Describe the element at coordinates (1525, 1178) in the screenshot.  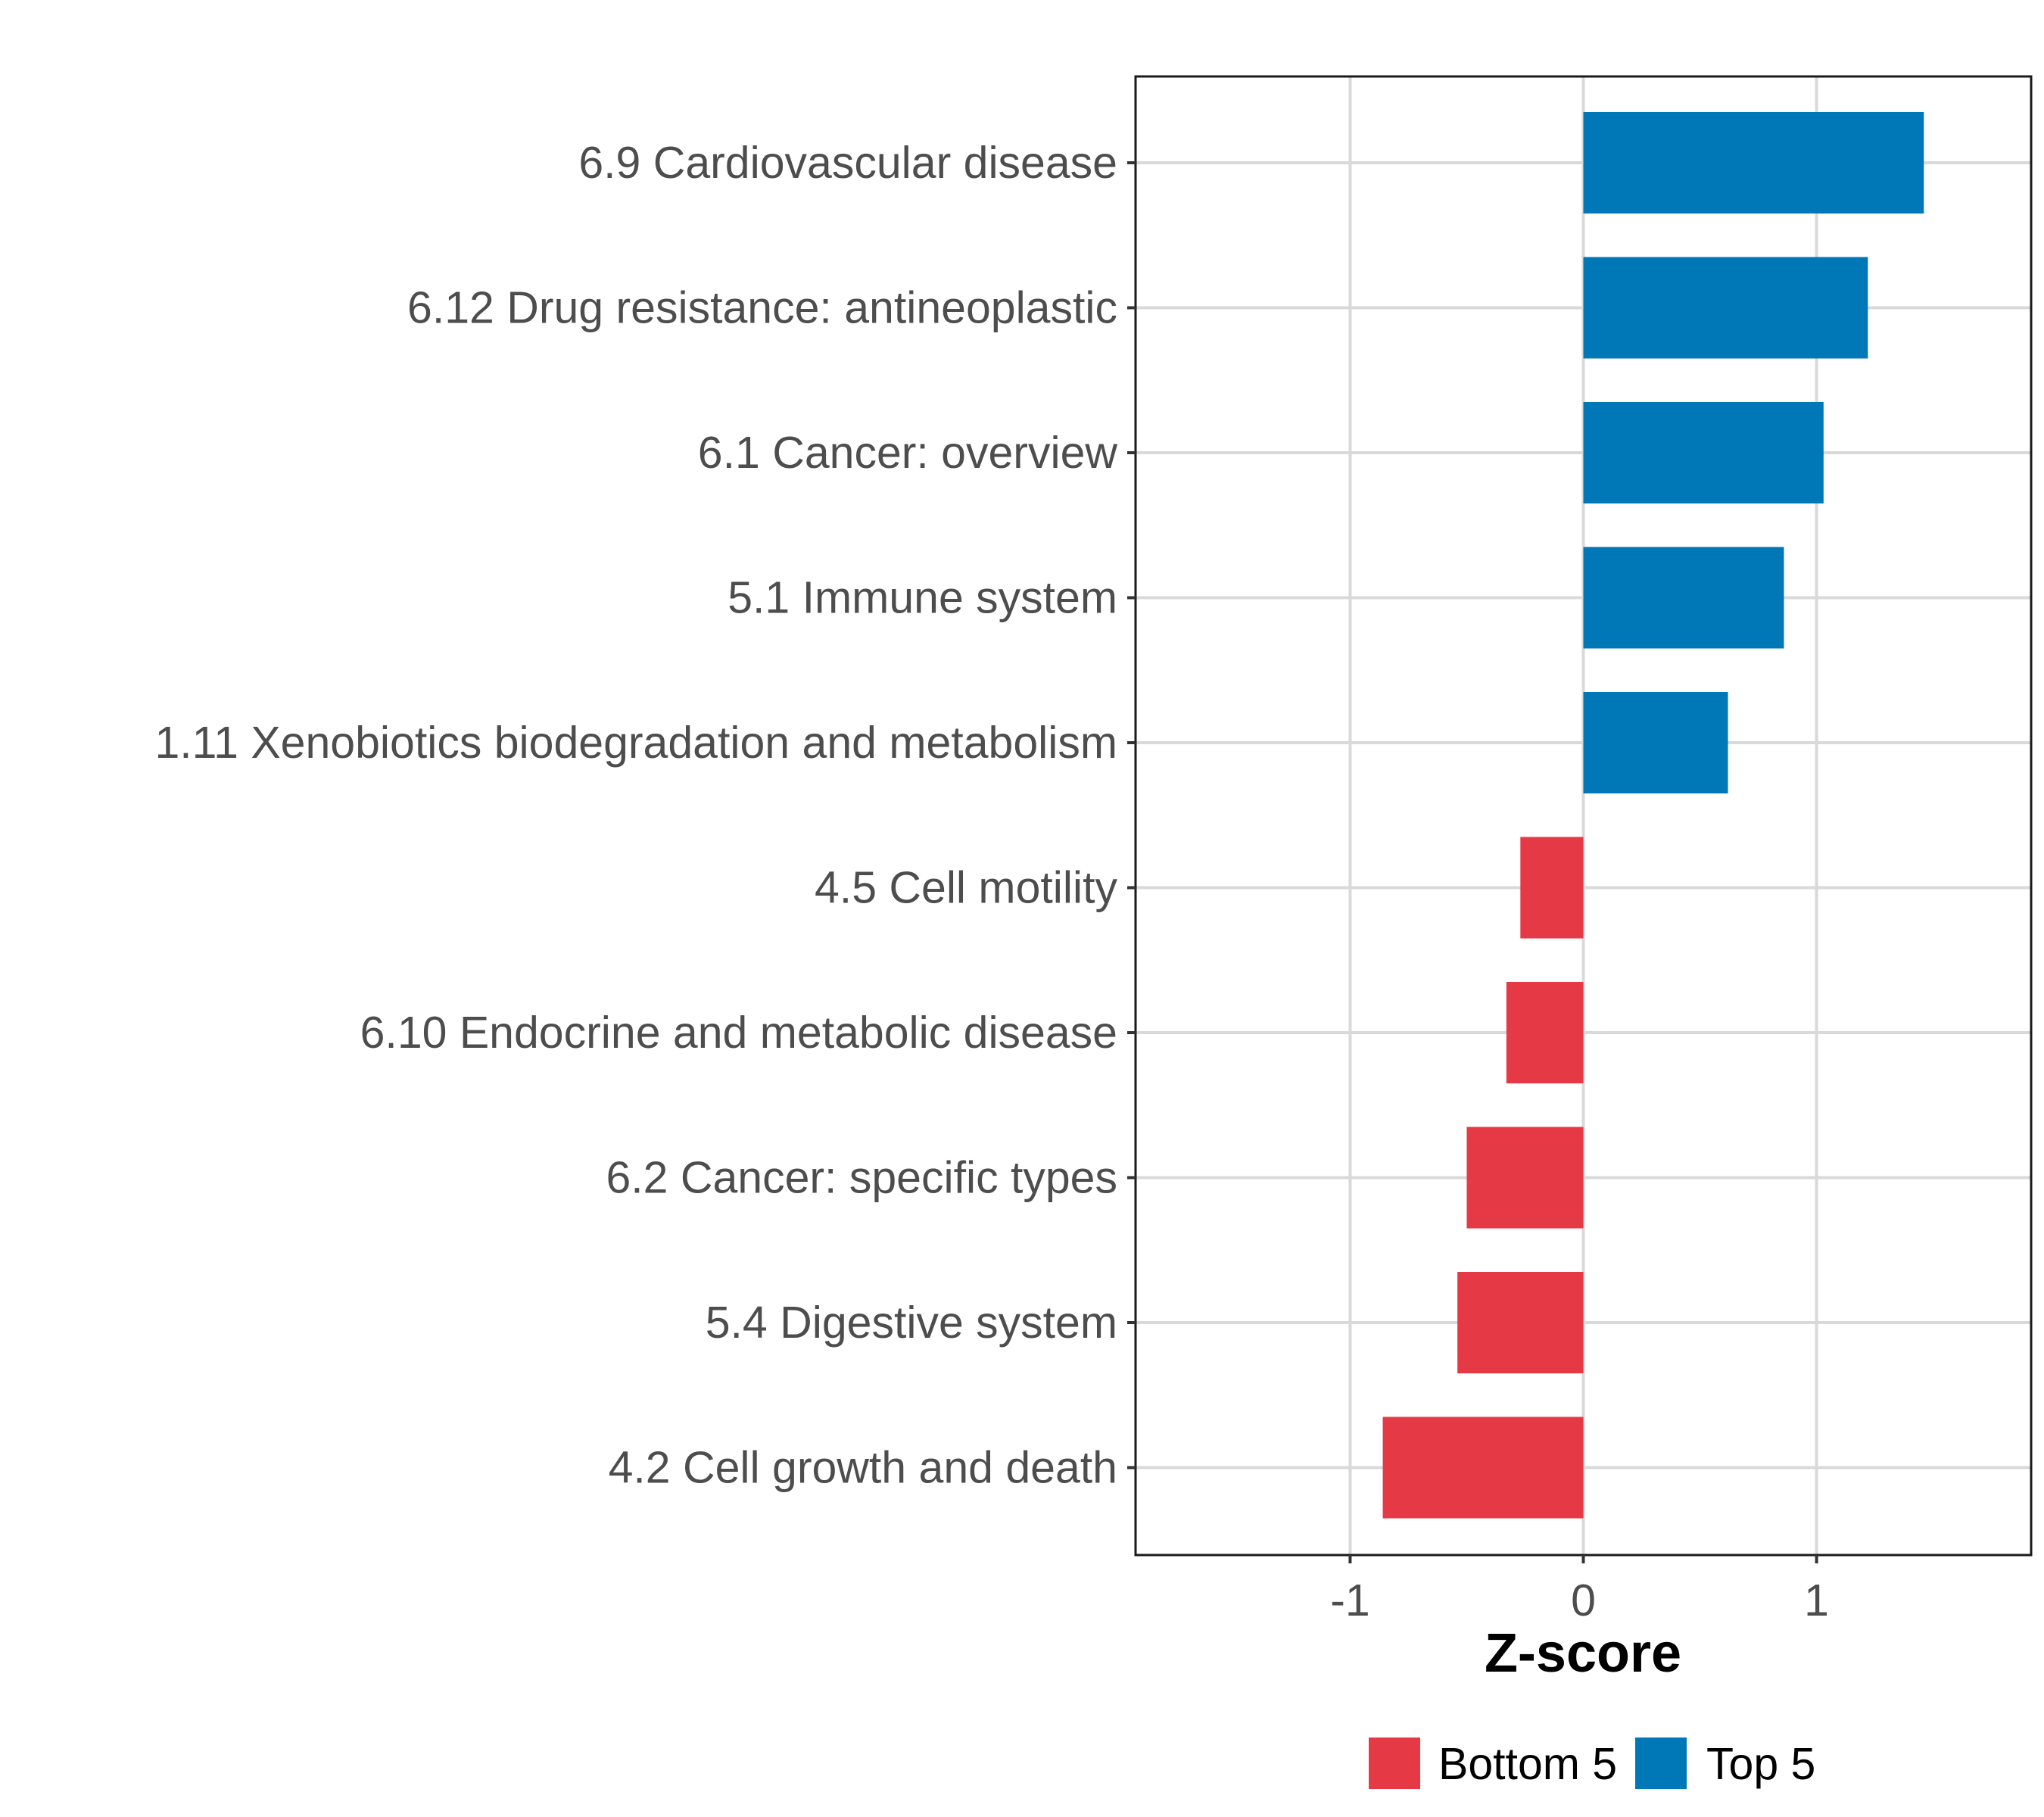
I see `bar-6-2-cancer-specific-types` at that location.